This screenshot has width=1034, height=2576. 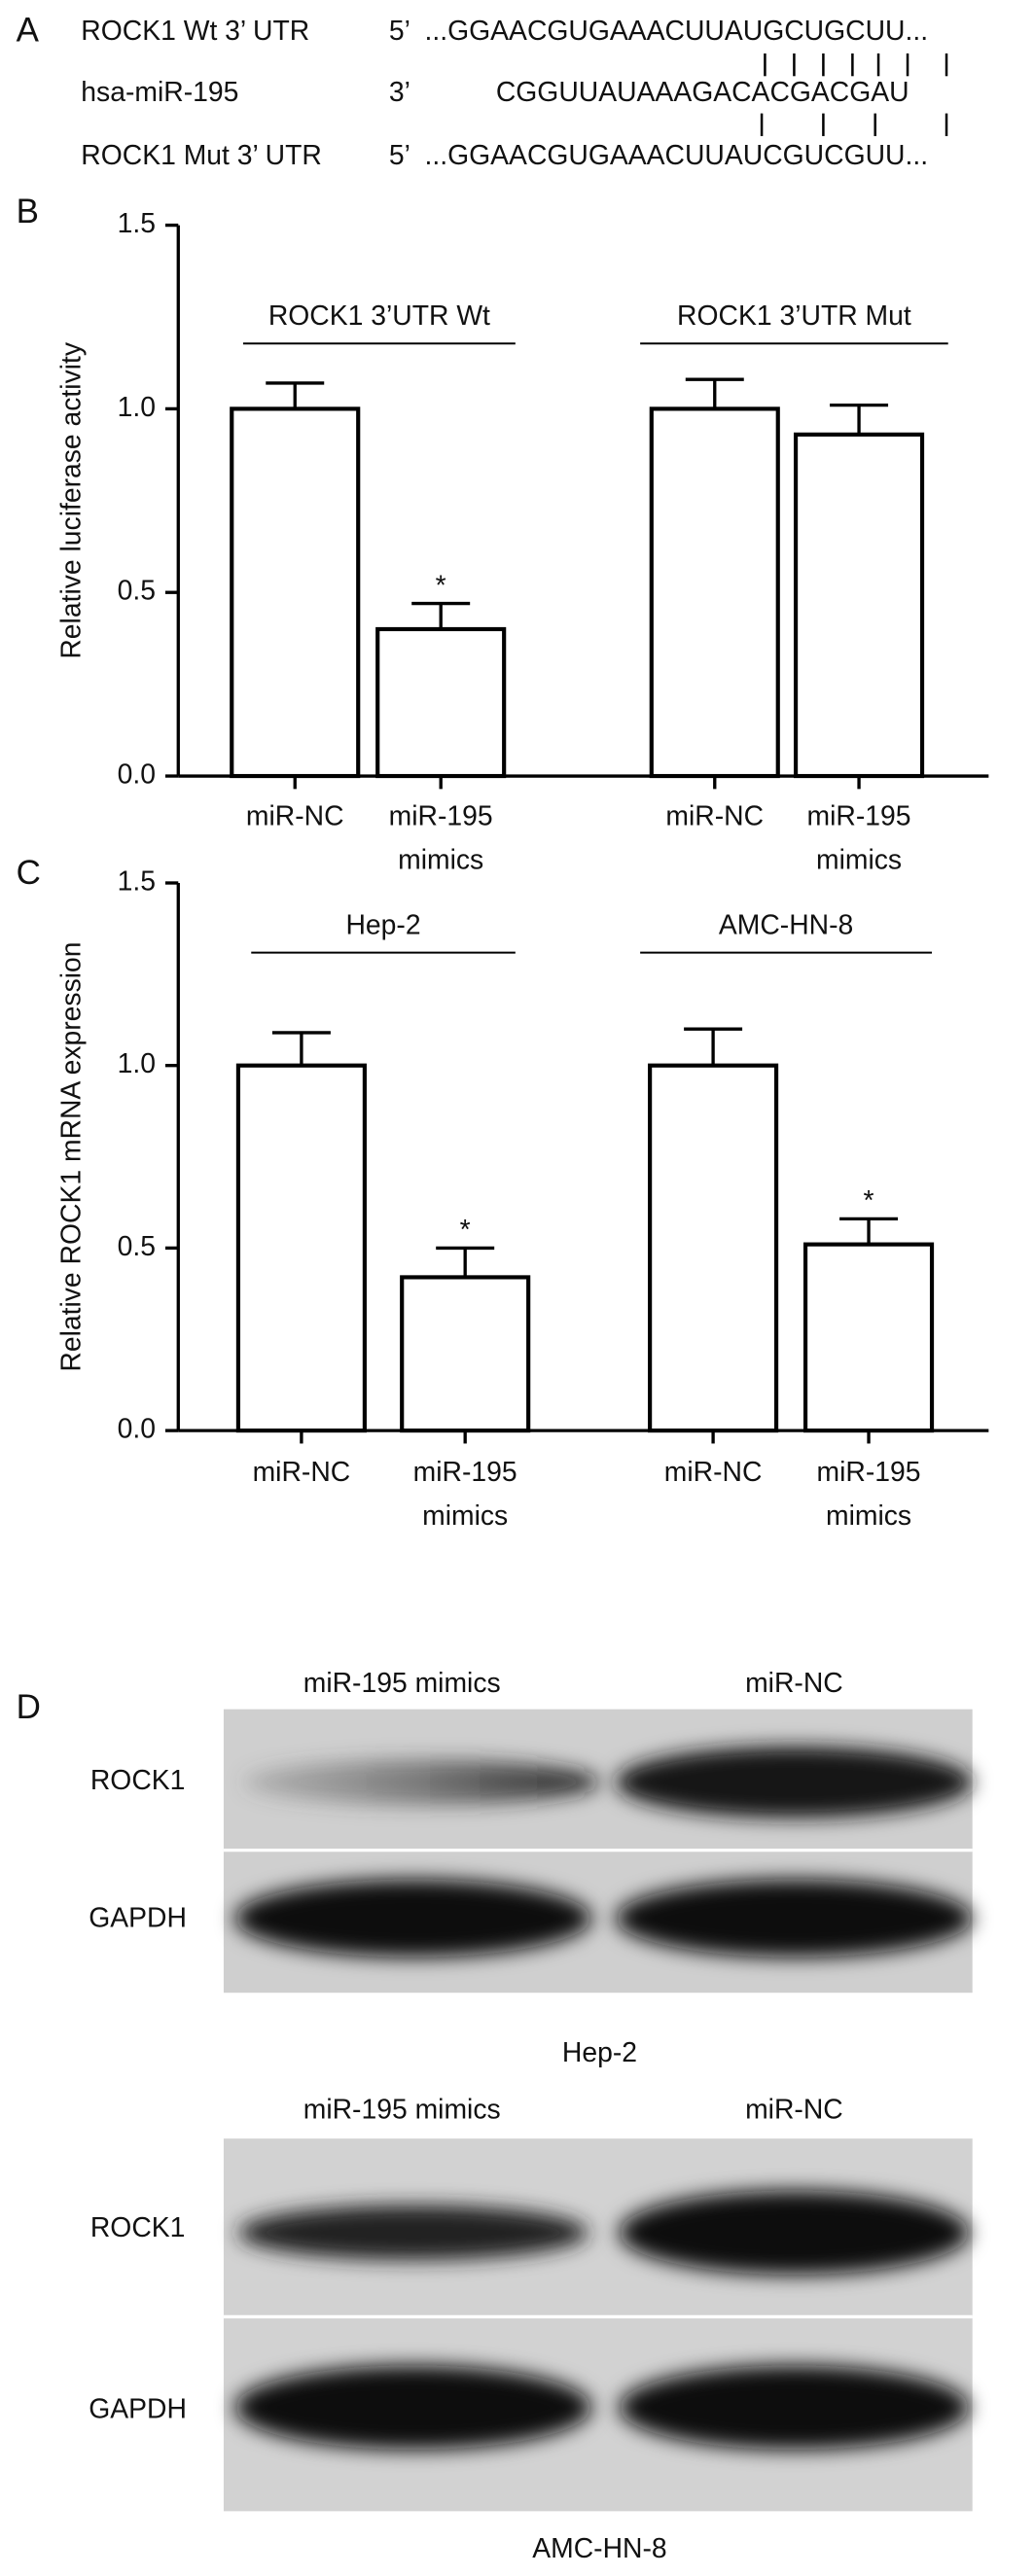 What do you see at coordinates (399, 92) in the screenshot?
I see `sequence-end: 3’` at bounding box center [399, 92].